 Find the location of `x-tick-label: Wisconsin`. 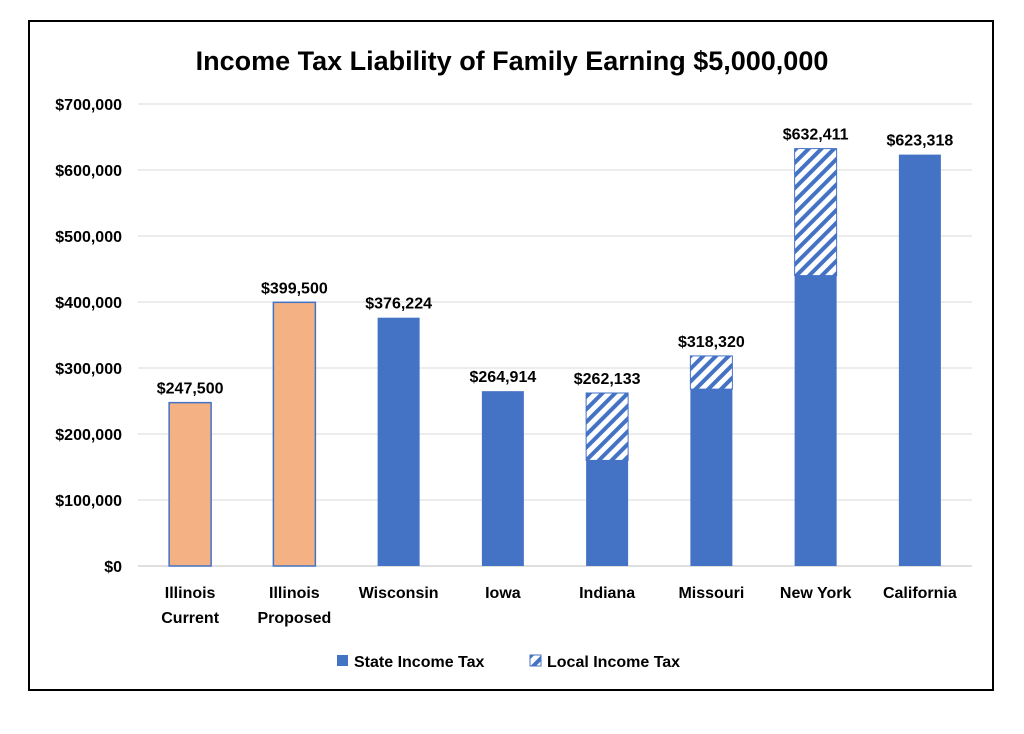

x-tick-label: Wisconsin is located at coordinates (399, 593).